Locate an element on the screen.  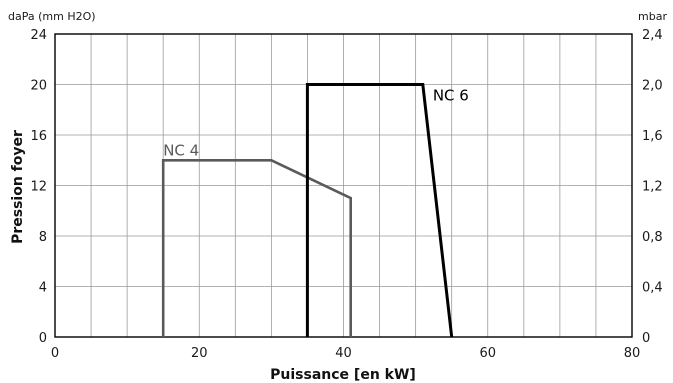
x-tick-labels: 0 20 40 60 80 is located at coordinates (345, 353).